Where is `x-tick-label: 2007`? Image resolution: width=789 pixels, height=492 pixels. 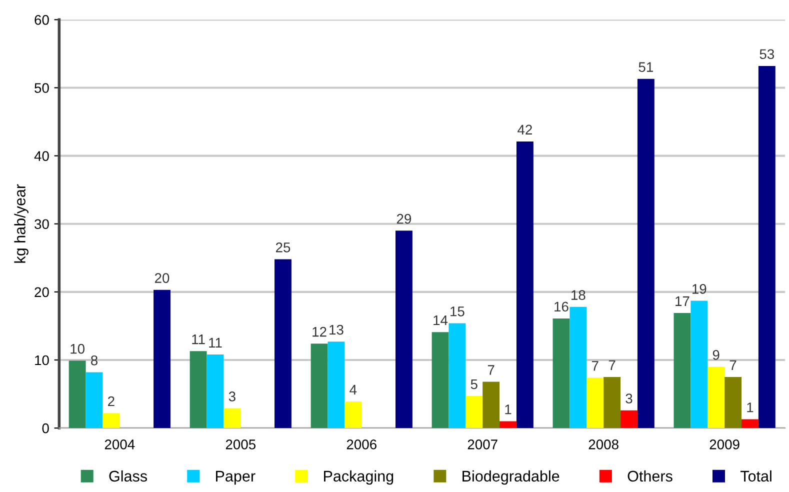 x-tick-label: 2007 is located at coordinates (483, 445).